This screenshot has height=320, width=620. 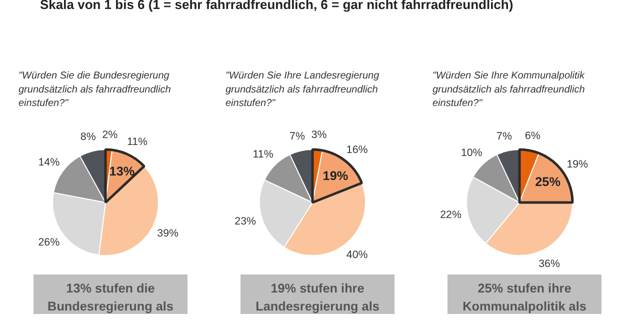 I want to click on text: 19%, so click(x=335, y=176).